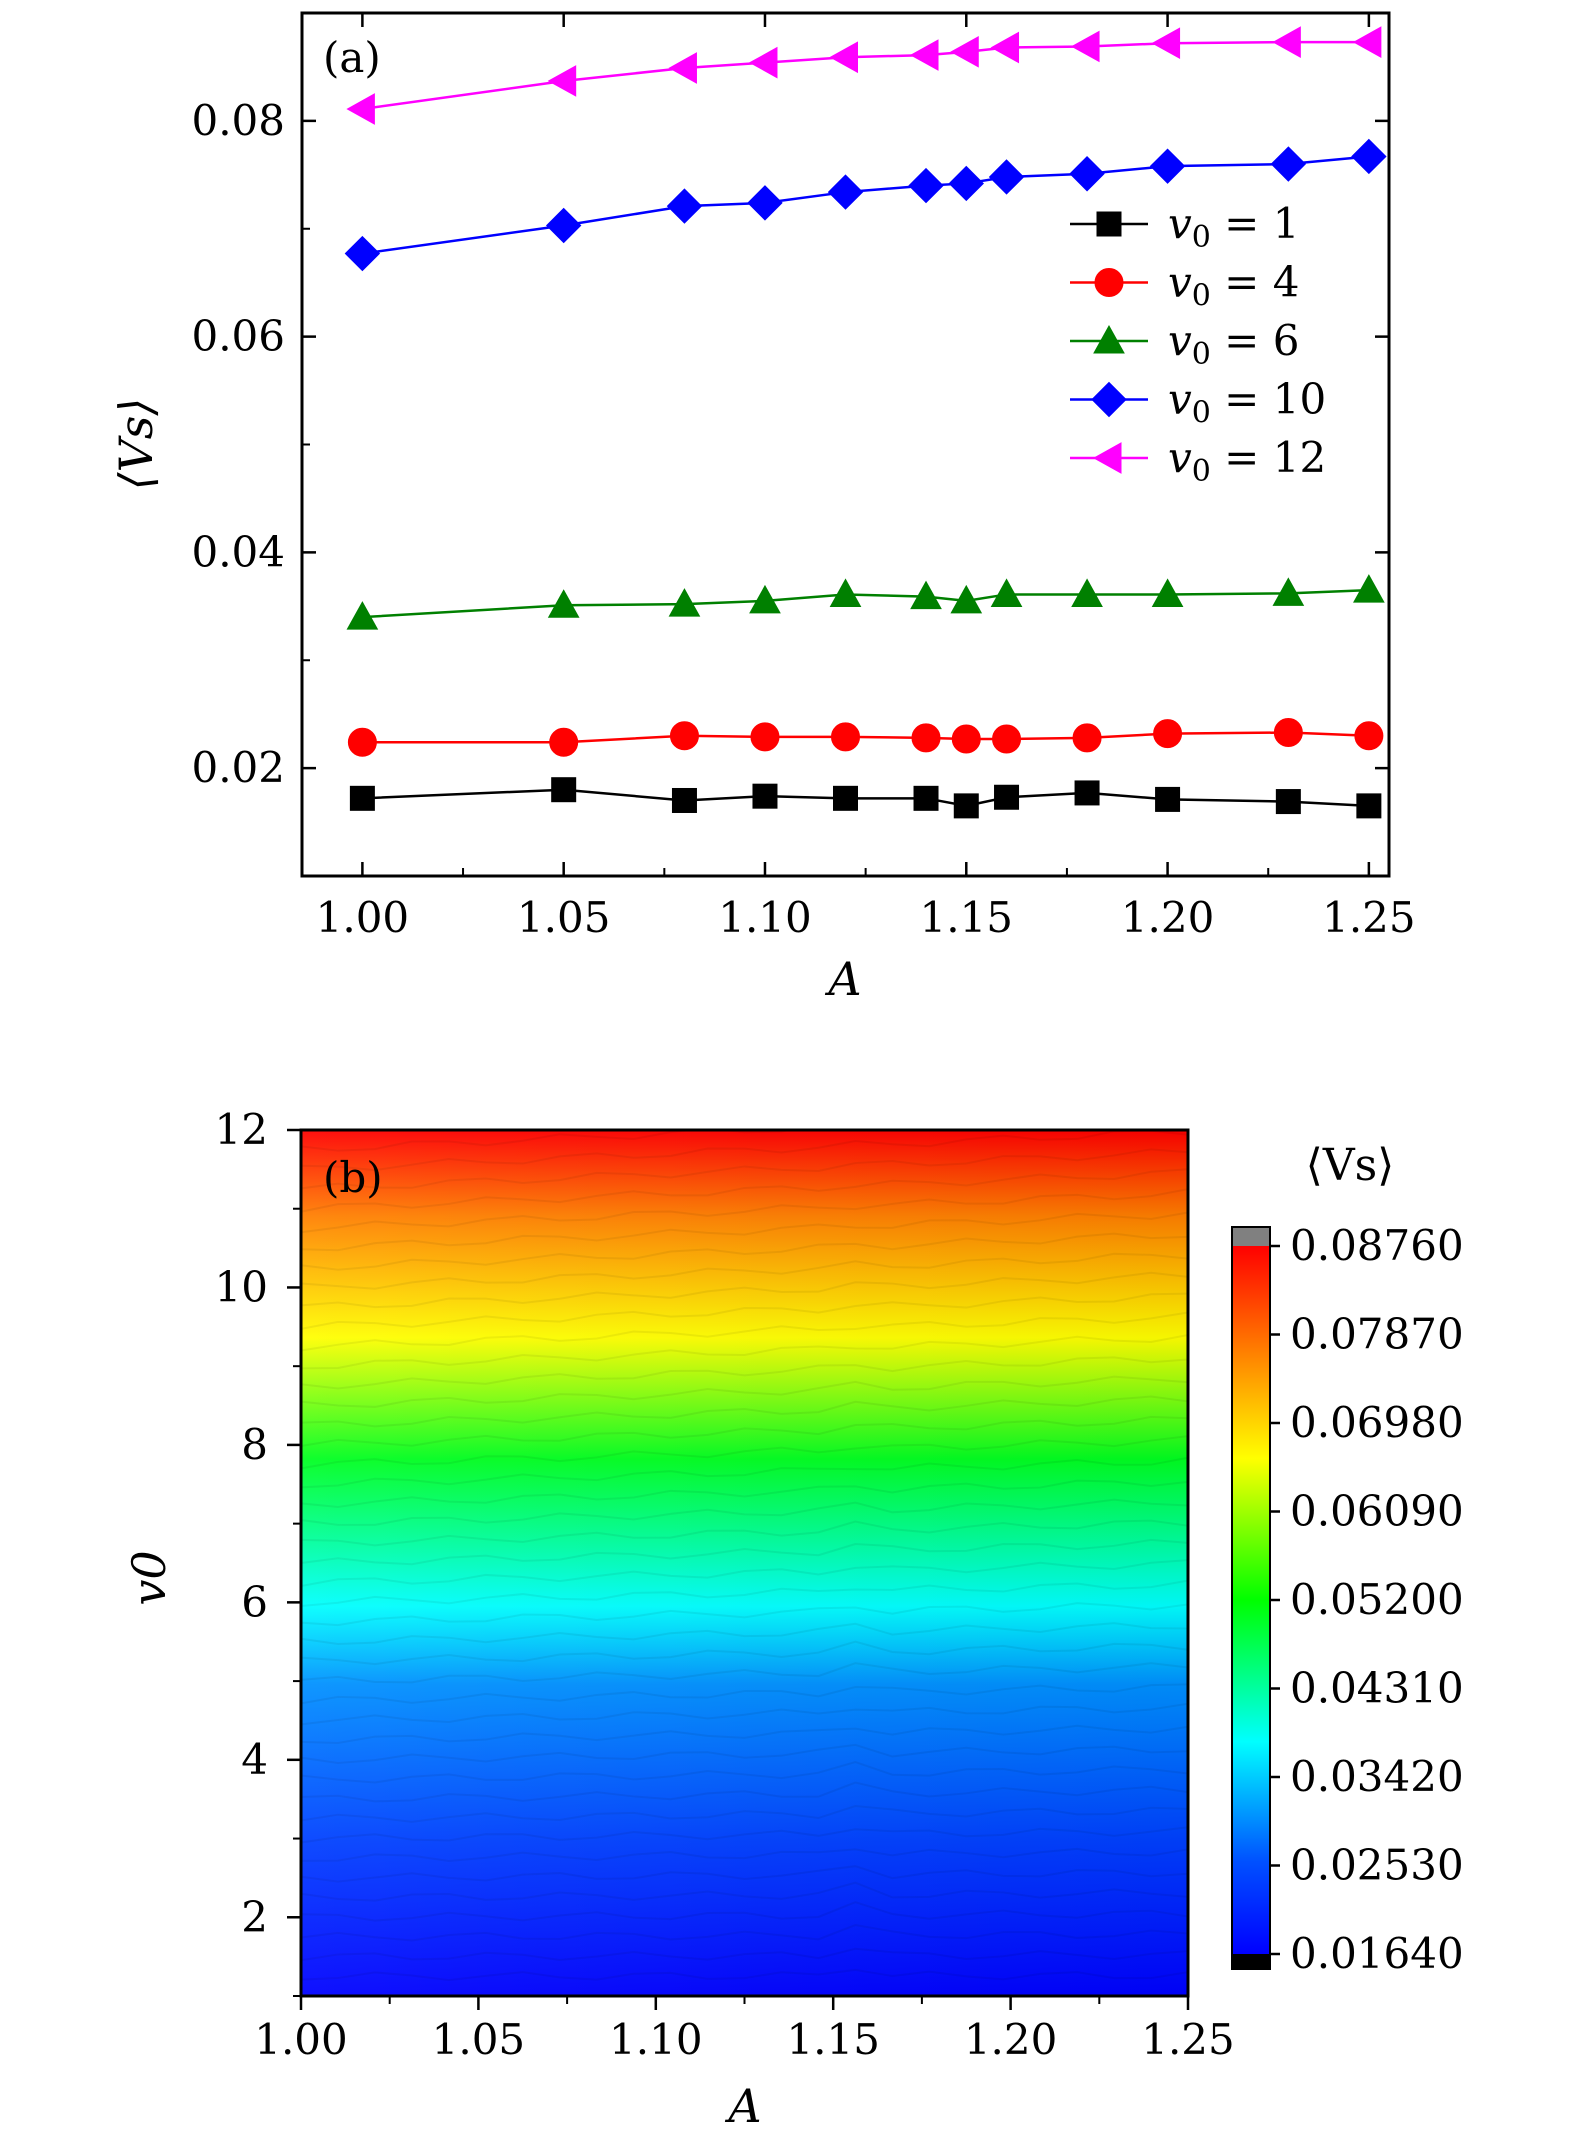  I want to click on x-tick-label-b: 1.05, so click(479, 2039).